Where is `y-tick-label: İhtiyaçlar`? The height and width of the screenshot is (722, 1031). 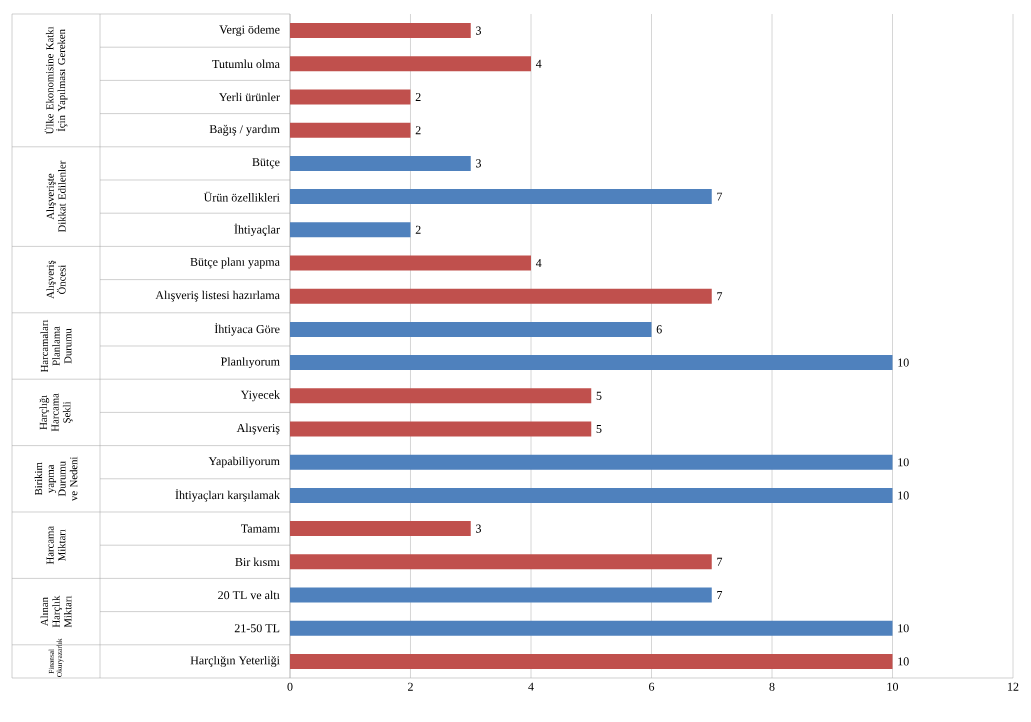
y-tick-label: İhtiyaçlar is located at coordinates (257, 230).